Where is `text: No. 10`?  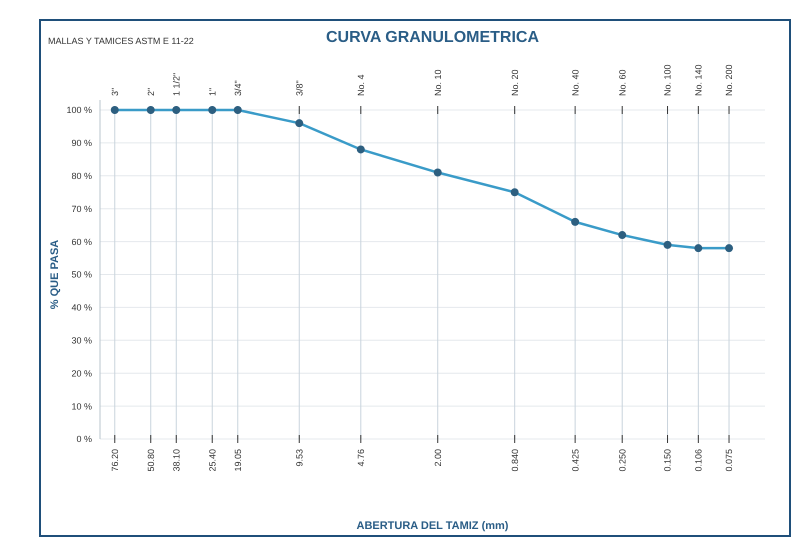
text: No. 10 is located at coordinates (437, 82).